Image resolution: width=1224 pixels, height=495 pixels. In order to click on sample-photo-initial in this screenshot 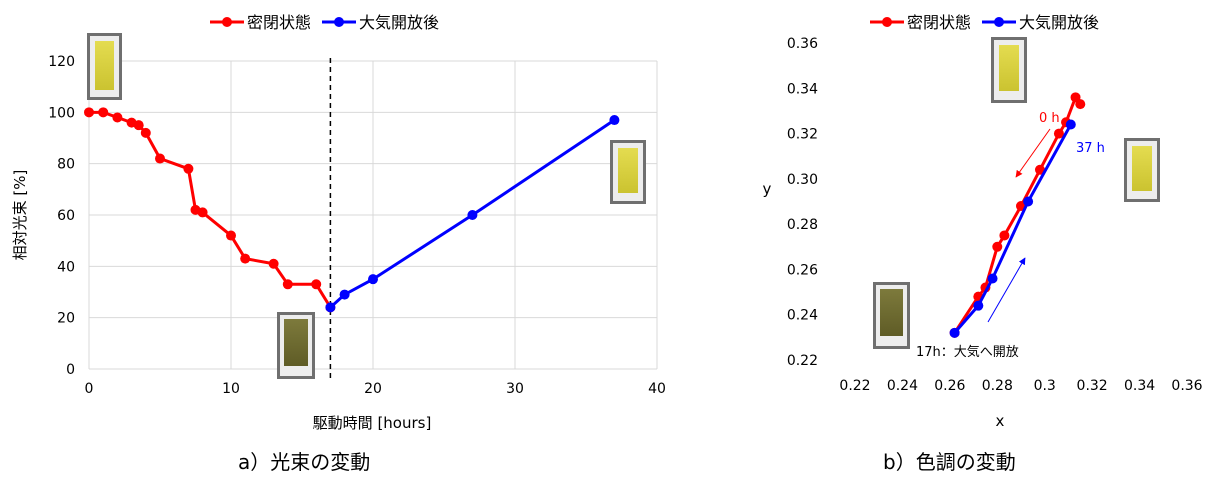, I will do `click(104, 66)`.